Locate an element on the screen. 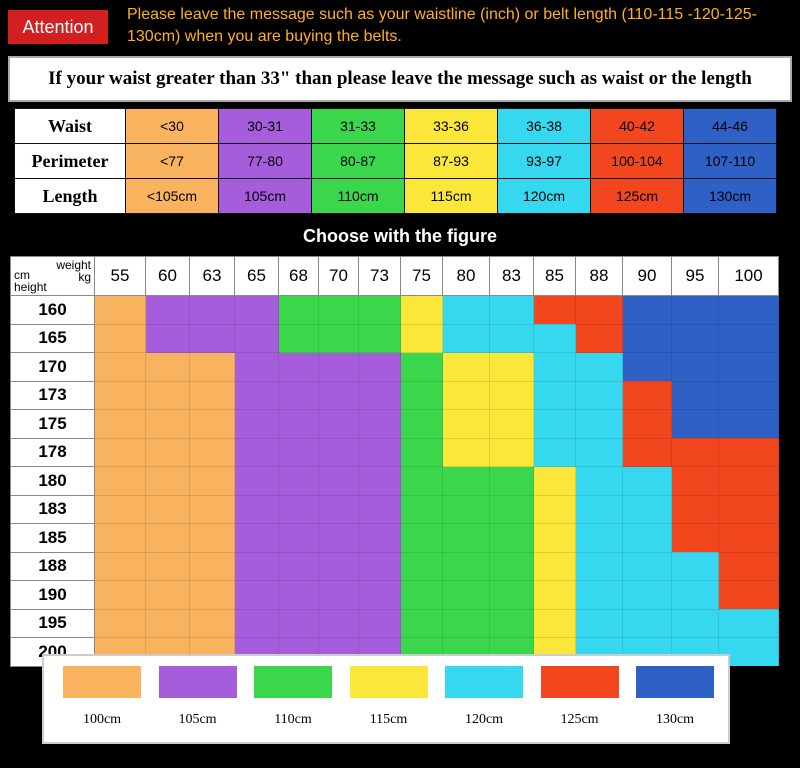  height-label: 185 is located at coordinates (52, 538).